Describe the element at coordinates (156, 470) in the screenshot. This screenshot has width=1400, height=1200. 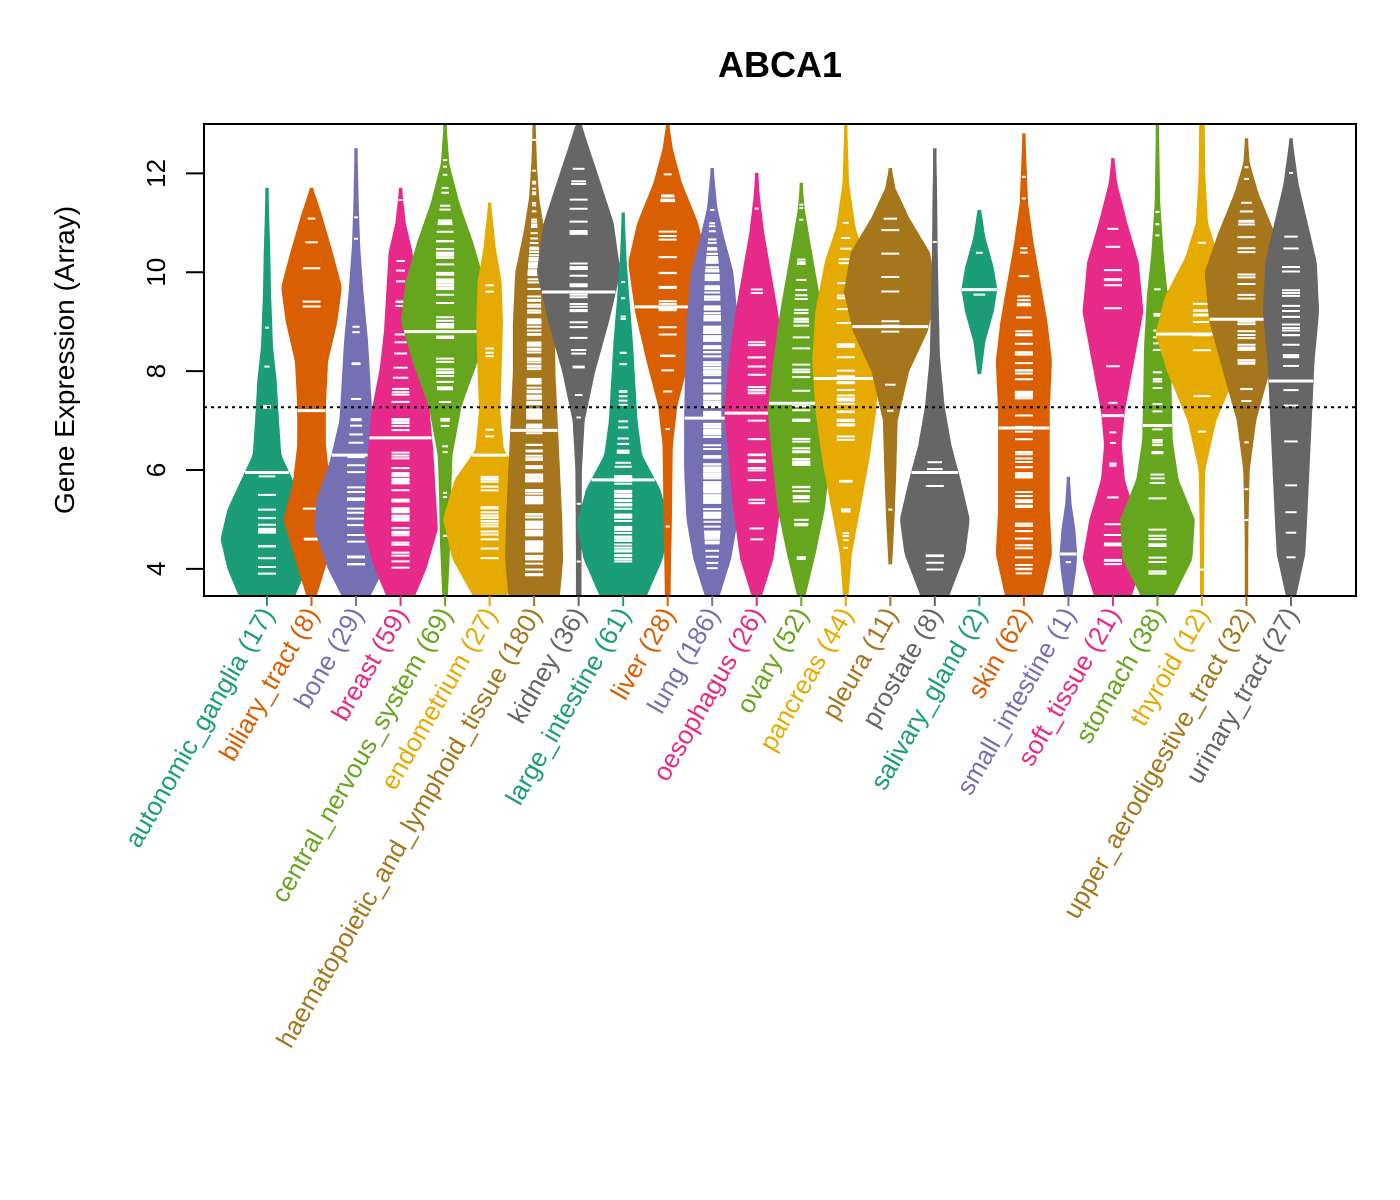
I see `y-tick-label: 6` at that location.